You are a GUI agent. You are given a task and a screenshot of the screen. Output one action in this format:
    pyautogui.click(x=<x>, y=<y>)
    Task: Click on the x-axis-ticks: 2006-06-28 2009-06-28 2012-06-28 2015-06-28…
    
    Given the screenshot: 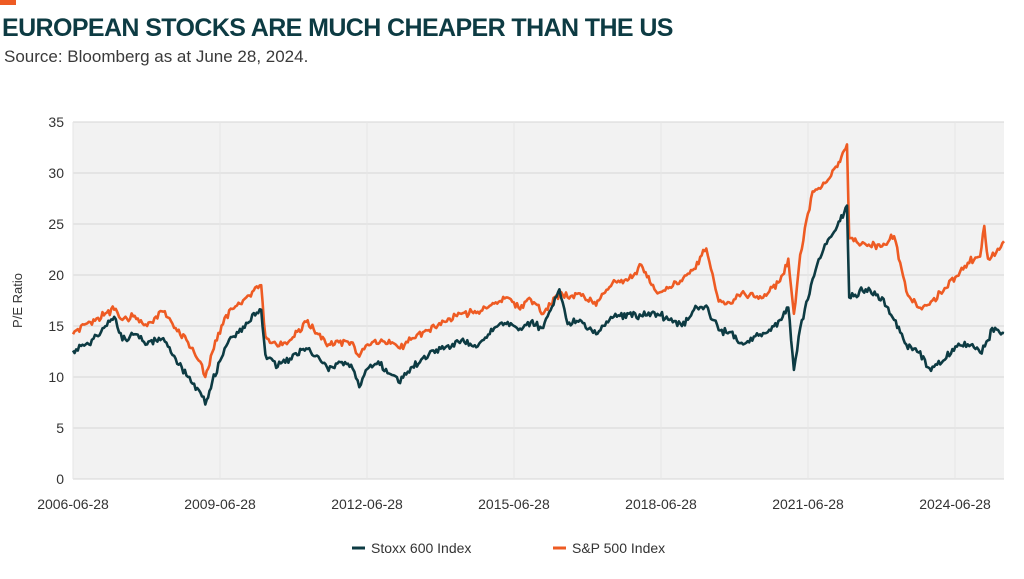 What is the action you would take?
    pyautogui.click(x=514, y=504)
    